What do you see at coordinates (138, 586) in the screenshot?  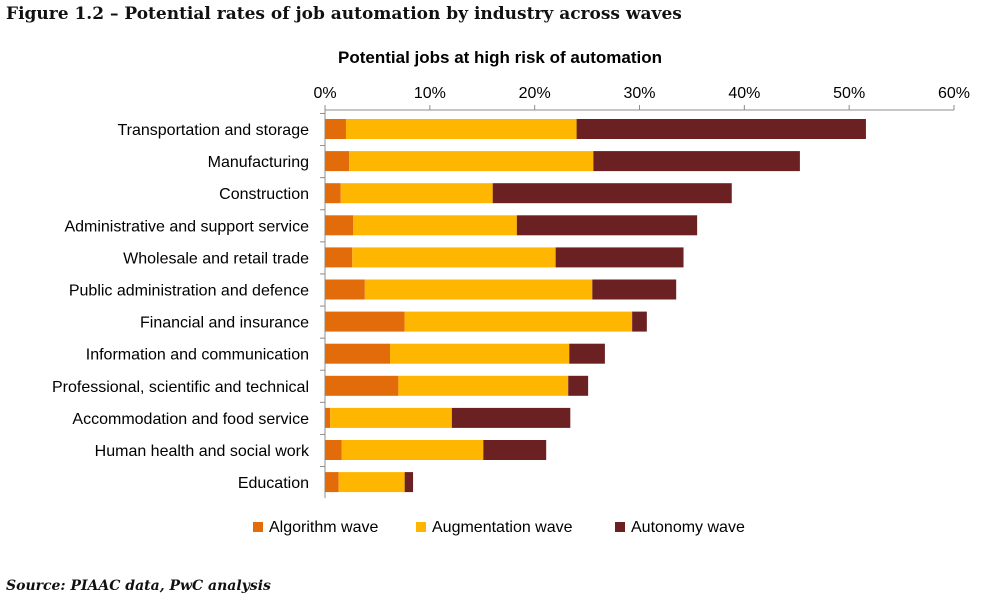 I see `source-note: Source: PIAAC data, PwC analysis` at bounding box center [138, 586].